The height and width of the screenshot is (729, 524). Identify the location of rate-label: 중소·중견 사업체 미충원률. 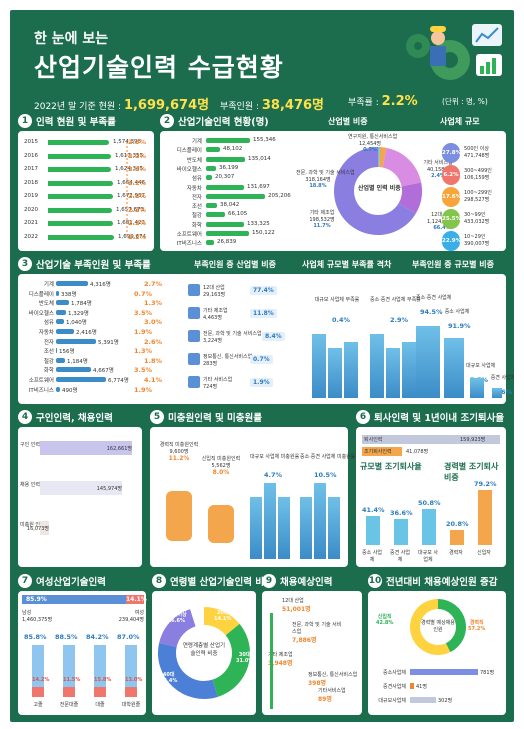
(328, 457).